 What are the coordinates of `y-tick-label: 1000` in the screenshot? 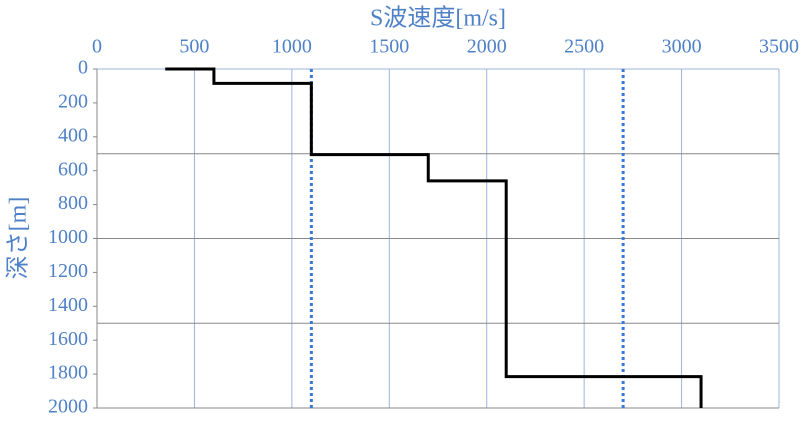 It's located at (68, 237).